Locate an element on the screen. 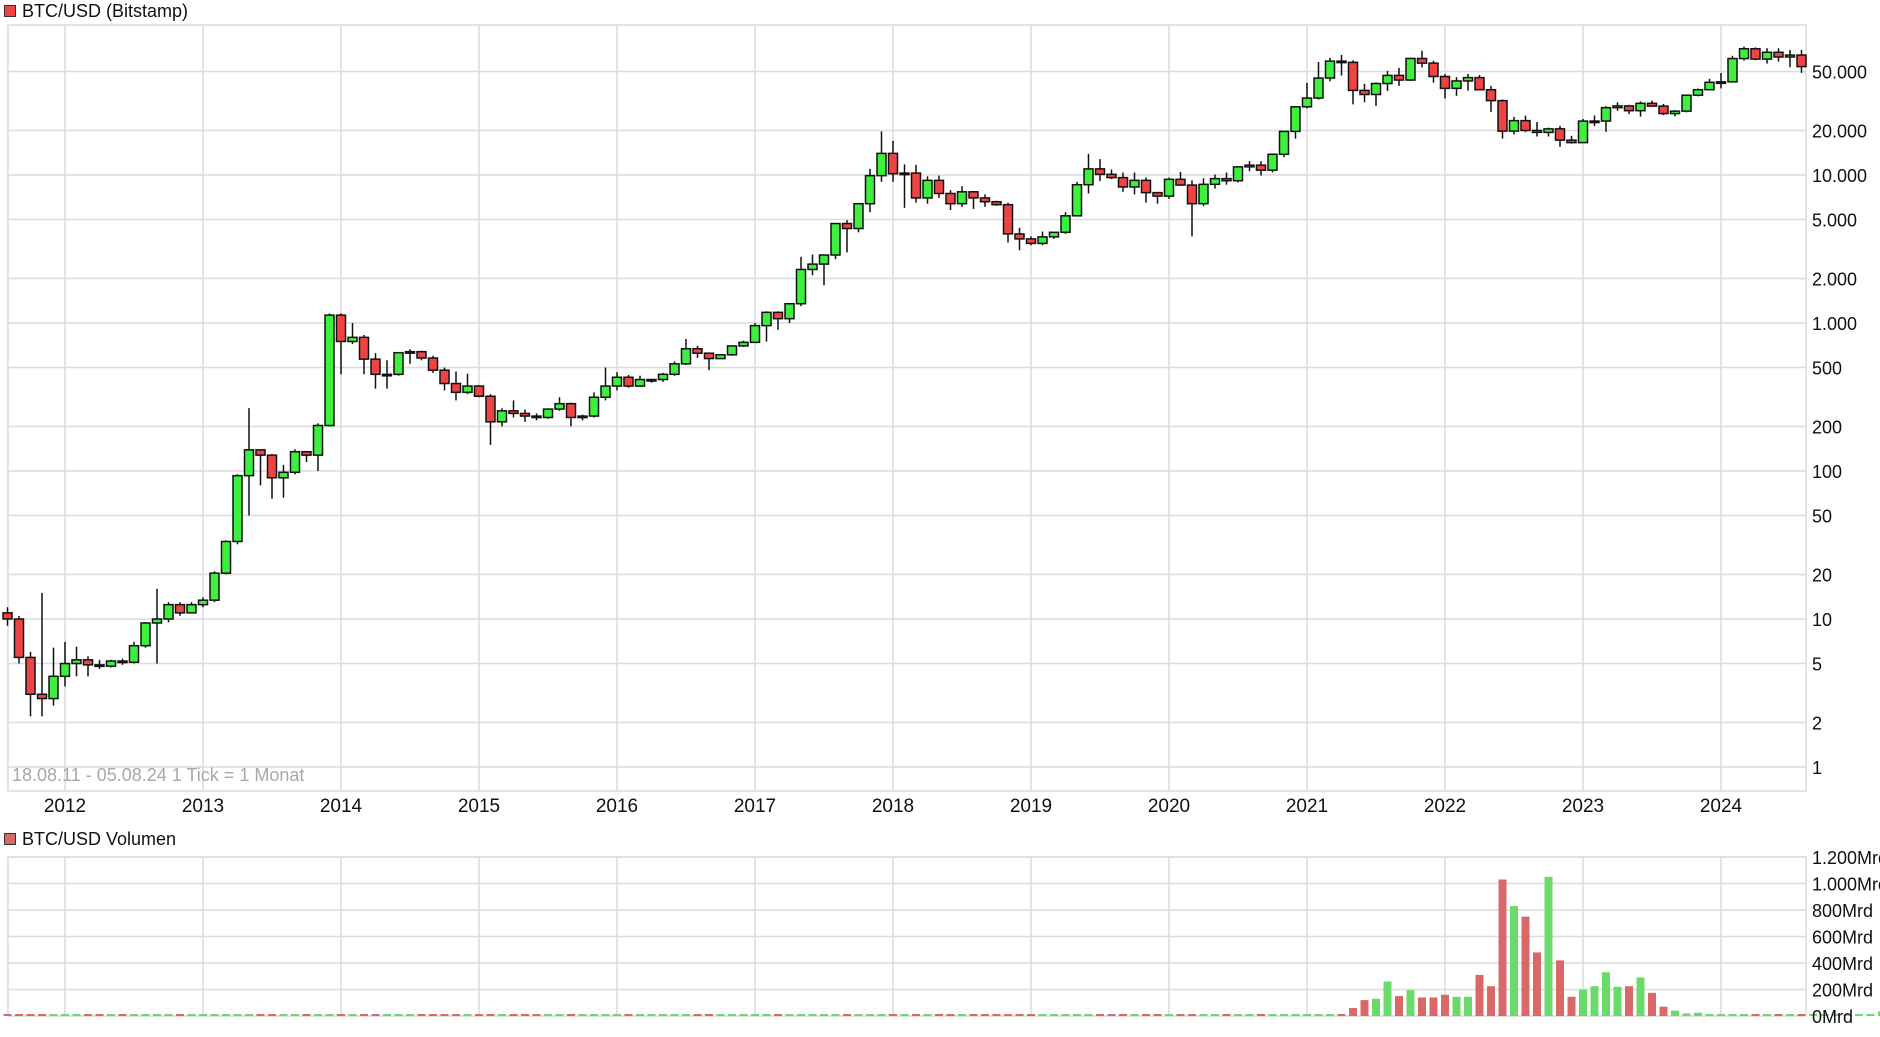 The height and width of the screenshot is (1037, 1880). price-y-tick-label: 1.000 is located at coordinates (1834, 324).